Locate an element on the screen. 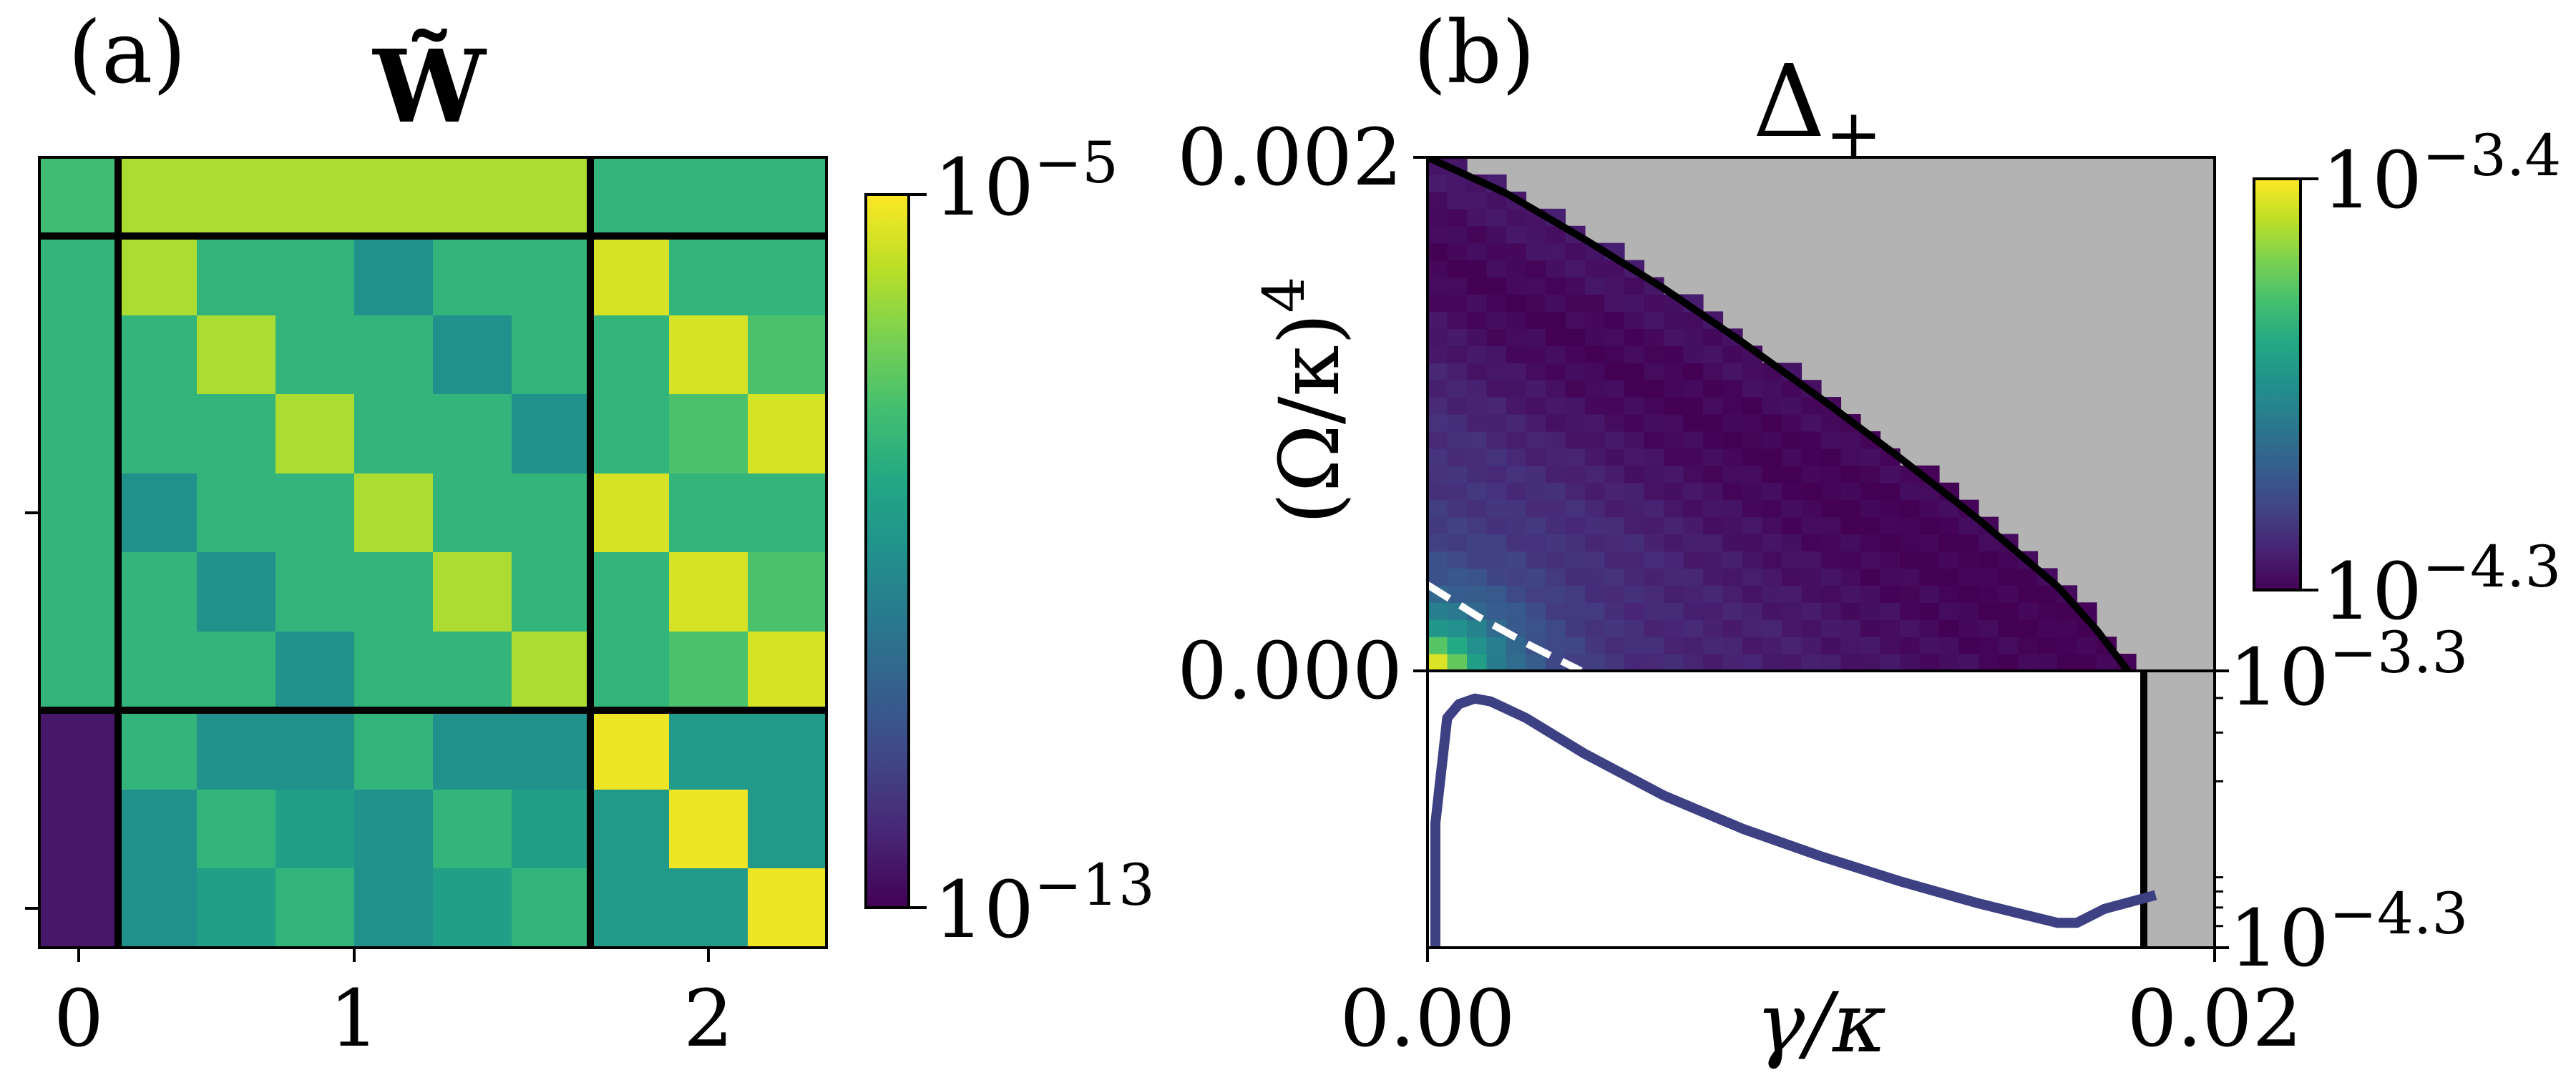 The width and height of the screenshot is (2576, 1085). dashed-curve is located at coordinates (1505, 626).